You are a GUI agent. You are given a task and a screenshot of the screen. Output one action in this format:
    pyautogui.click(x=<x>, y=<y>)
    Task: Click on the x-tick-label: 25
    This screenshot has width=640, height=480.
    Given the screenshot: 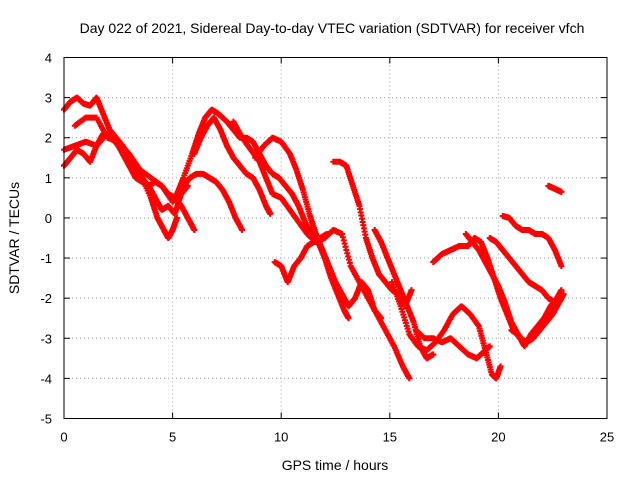 What is the action you would take?
    pyautogui.click(x=607, y=437)
    